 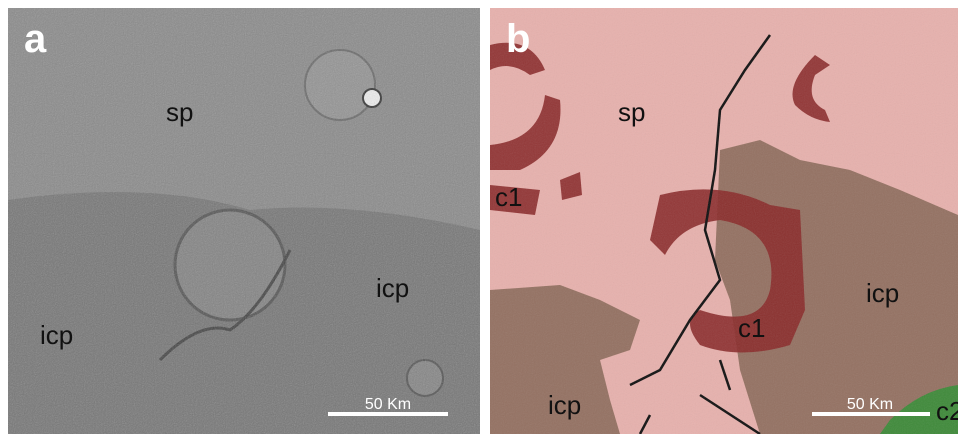 What do you see at coordinates (518, 39) in the screenshot?
I see `panel-label: b` at bounding box center [518, 39].